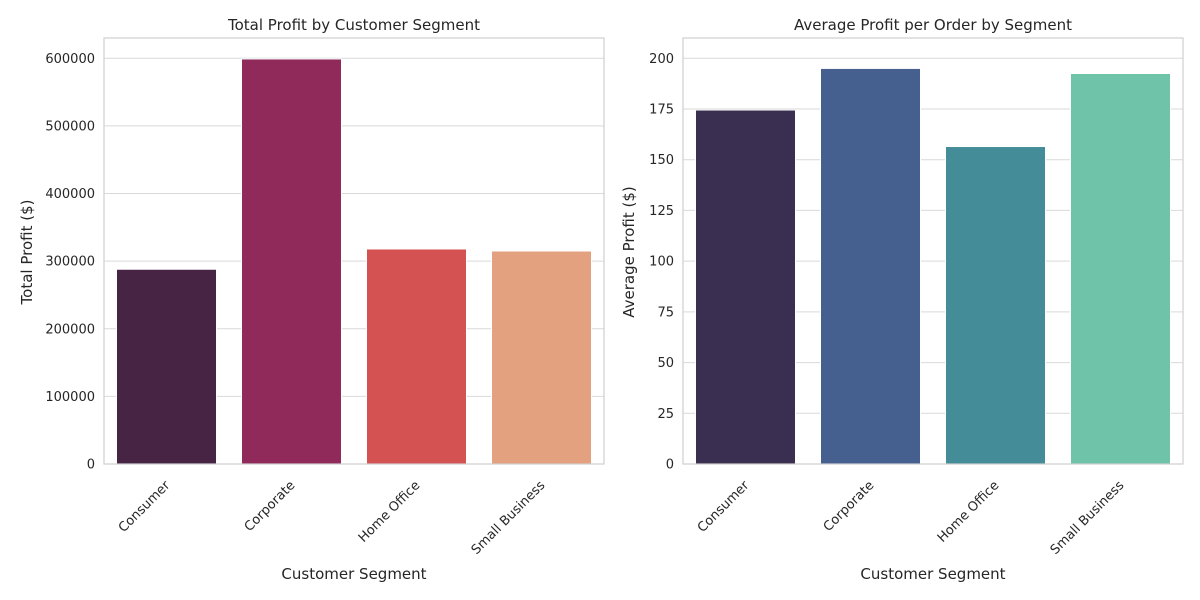 The width and height of the screenshot is (1200, 600). Describe the element at coordinates (70, 126) in the screenshot. I see `y-tick-label: 500000` at that location.